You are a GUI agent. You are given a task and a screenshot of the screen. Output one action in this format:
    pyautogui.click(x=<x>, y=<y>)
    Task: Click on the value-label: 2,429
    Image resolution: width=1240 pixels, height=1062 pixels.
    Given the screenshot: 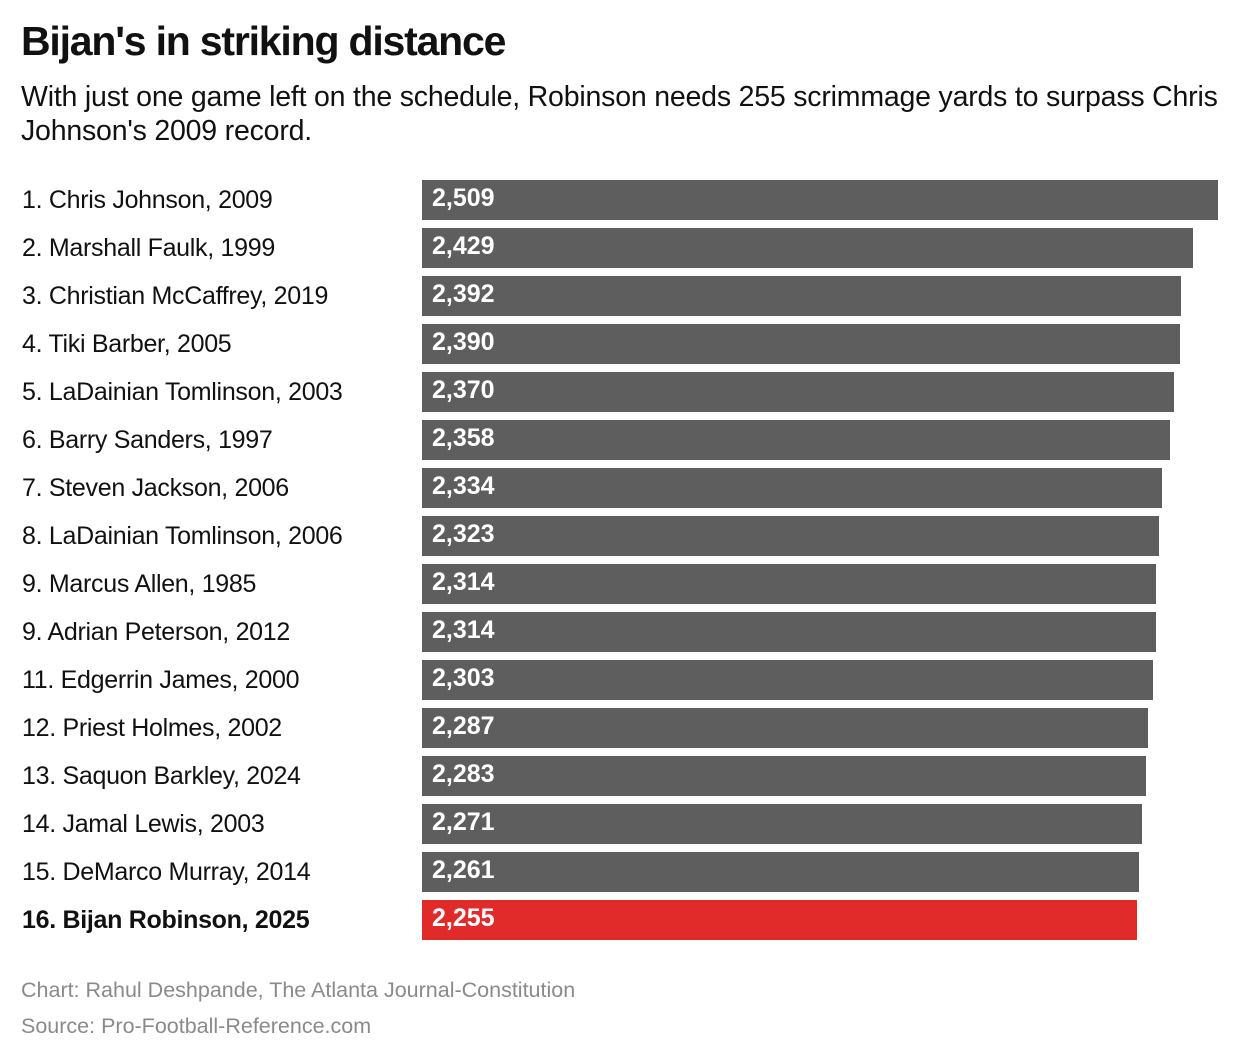 What is the action you would take?
    pyautogui.click(x=463, y=246)
    